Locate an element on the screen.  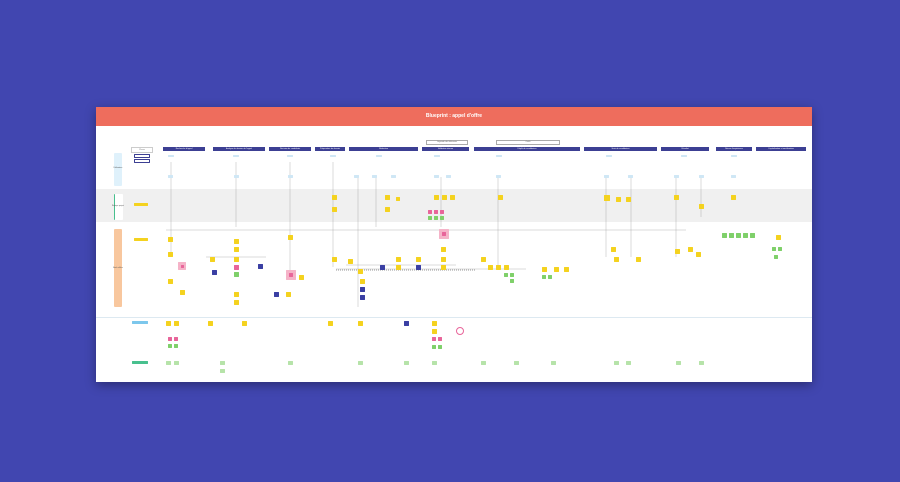
legend-box: Légende des éléments is located at coordinates (447, 142).